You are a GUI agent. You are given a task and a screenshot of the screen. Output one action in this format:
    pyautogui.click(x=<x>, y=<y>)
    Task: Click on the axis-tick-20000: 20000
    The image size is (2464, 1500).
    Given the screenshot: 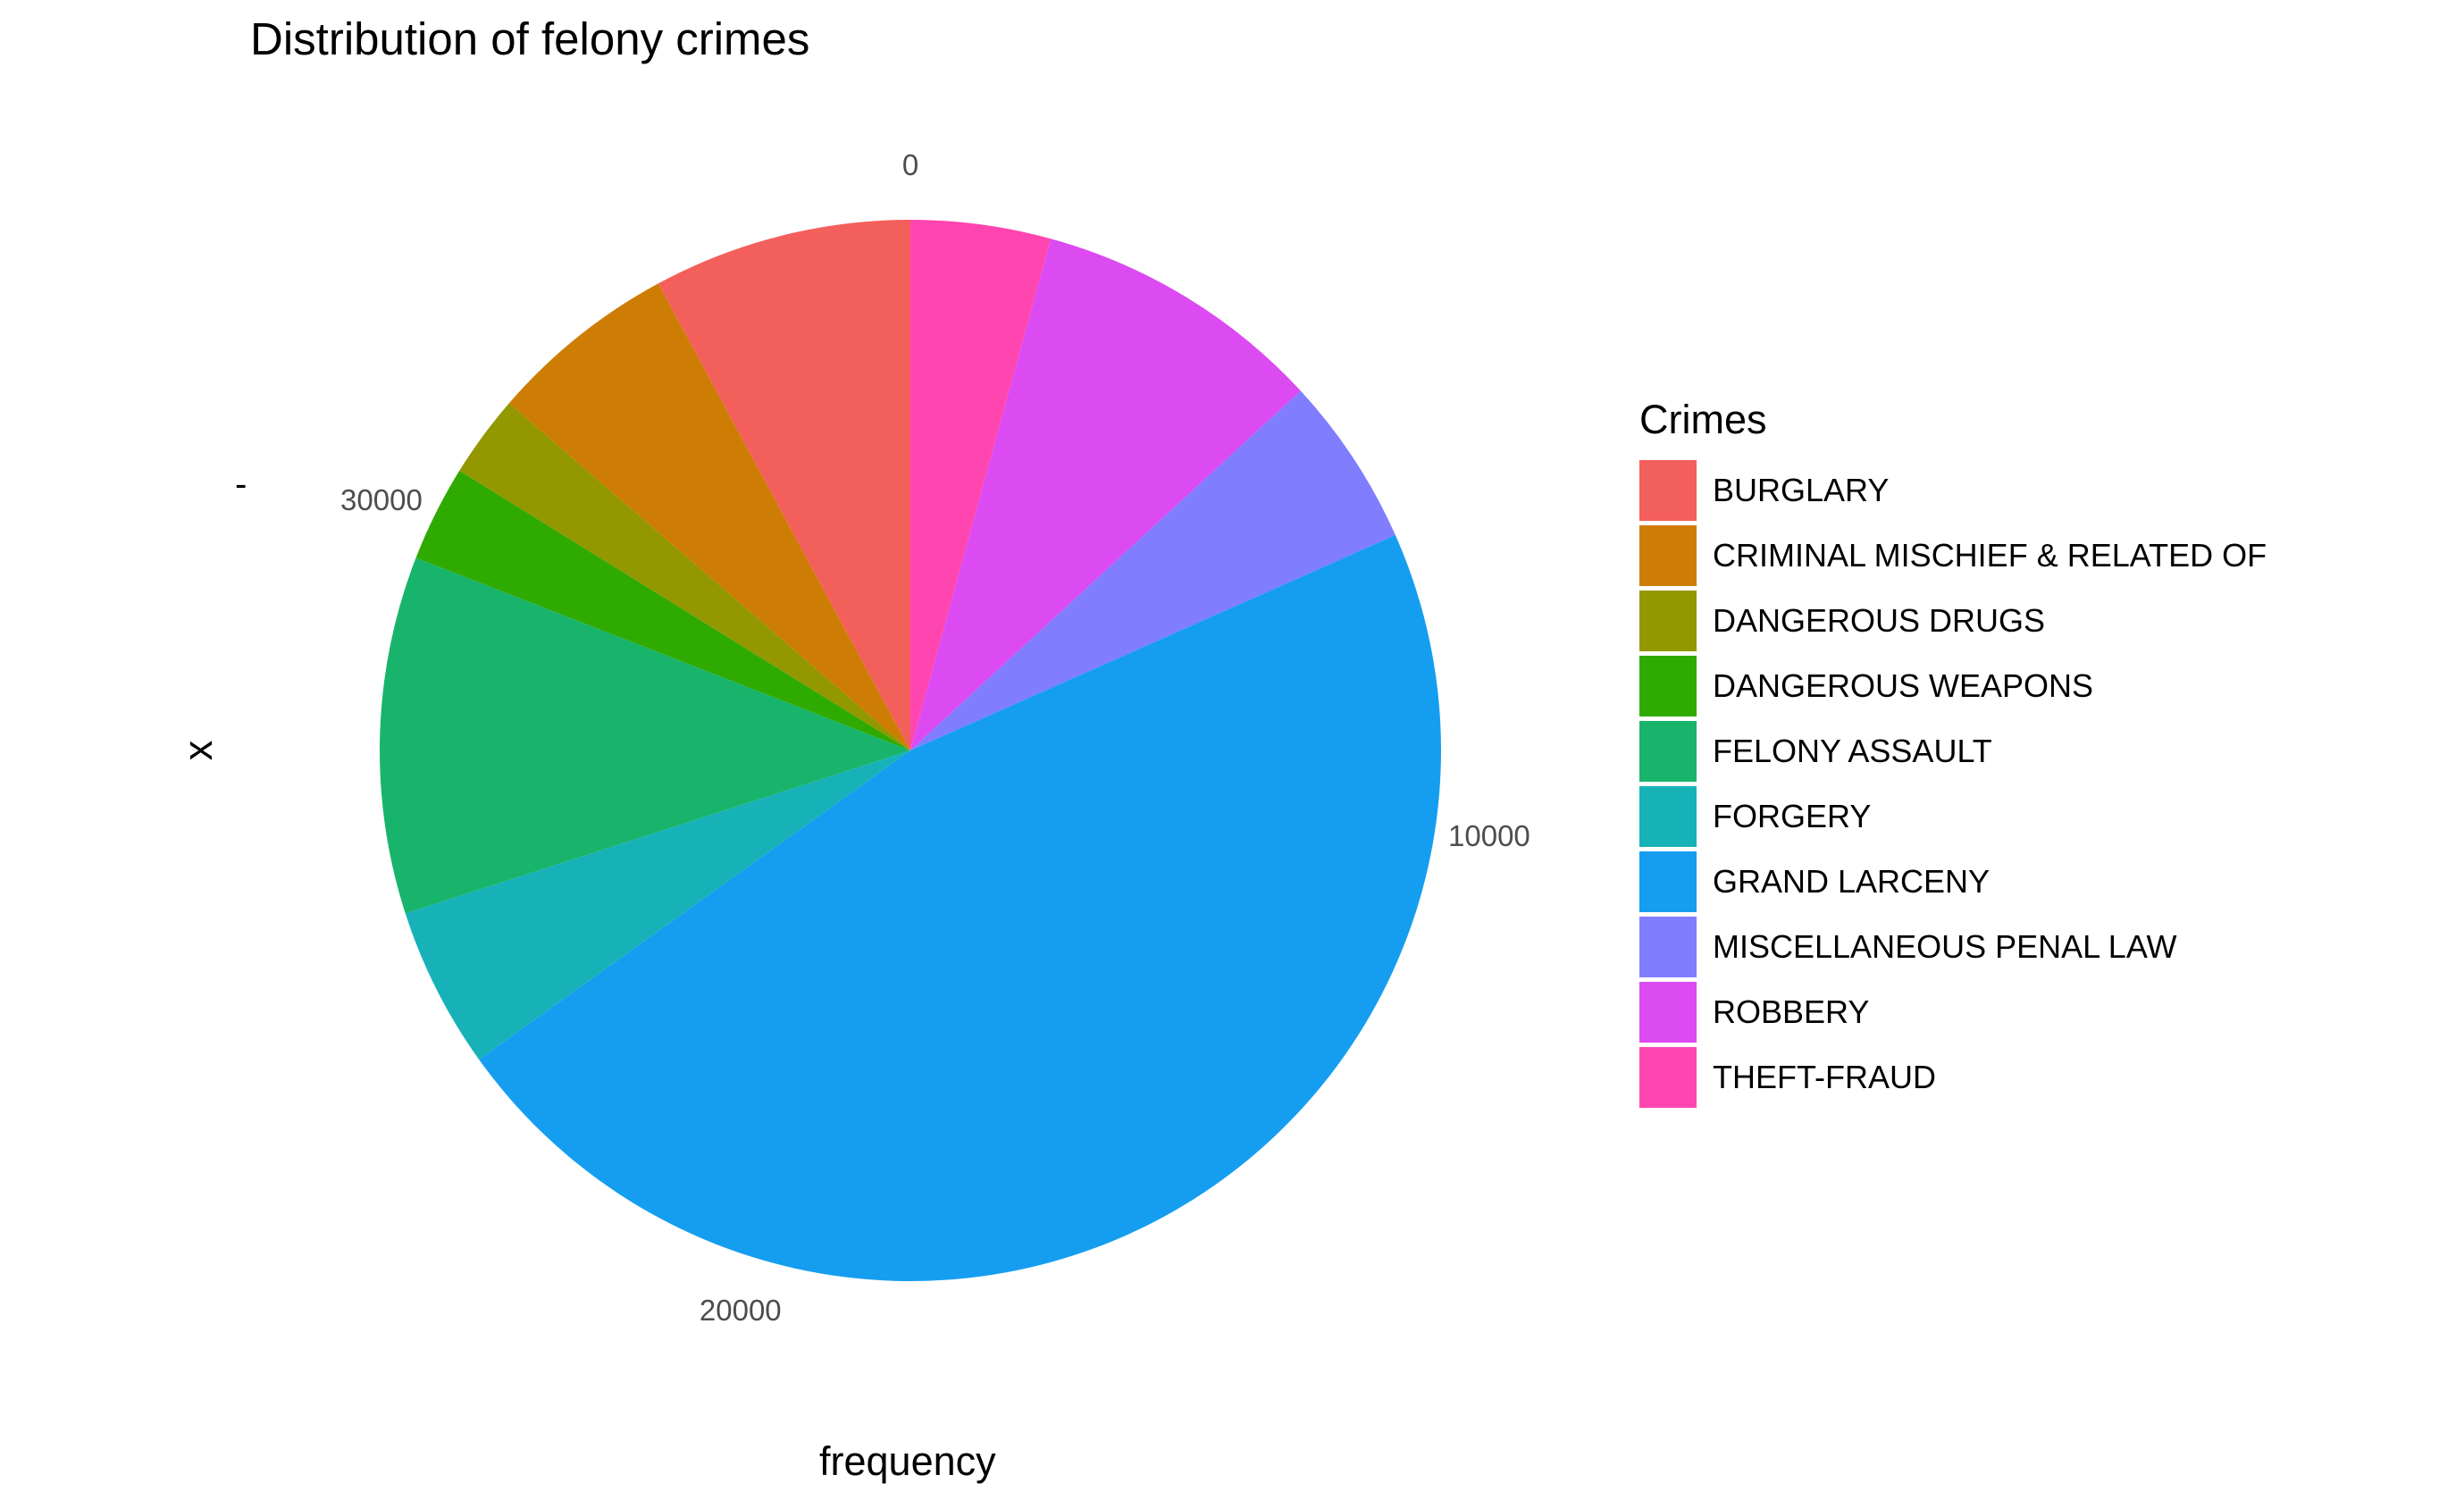 What is the action you would take?
    pyautogui.click(x=740, y=1310)
    